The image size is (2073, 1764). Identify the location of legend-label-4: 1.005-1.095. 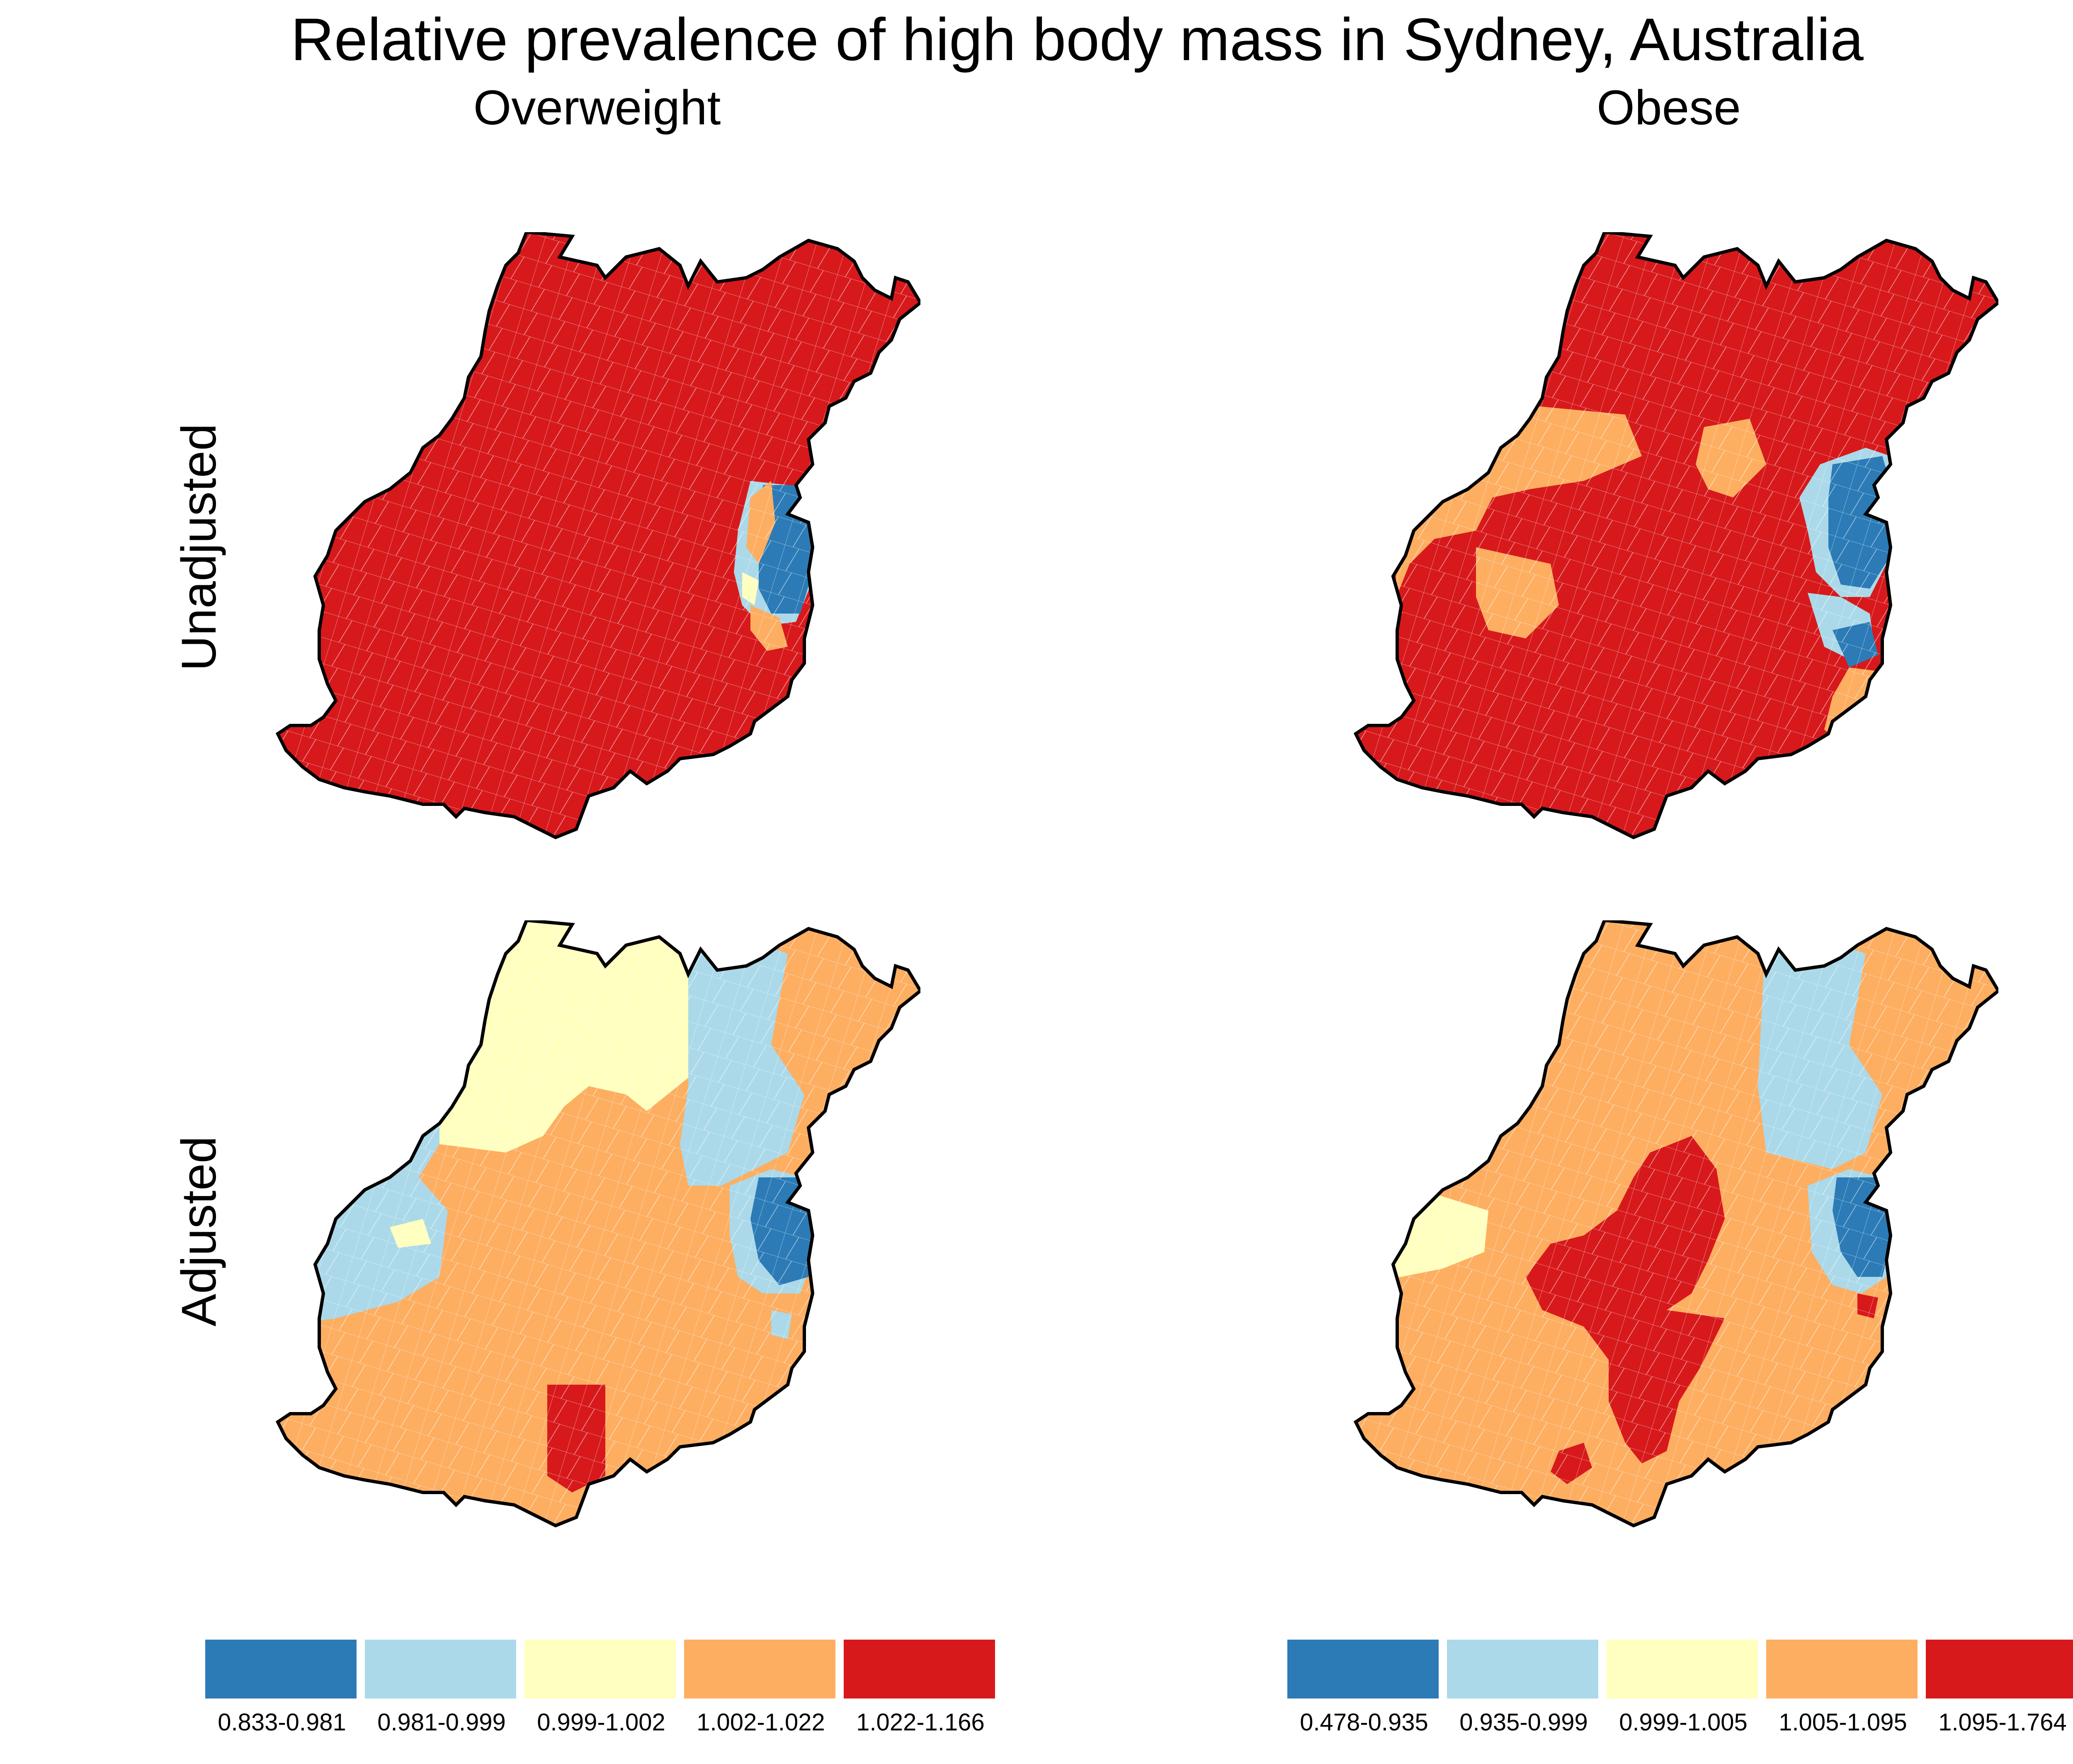
(1843, 1723).